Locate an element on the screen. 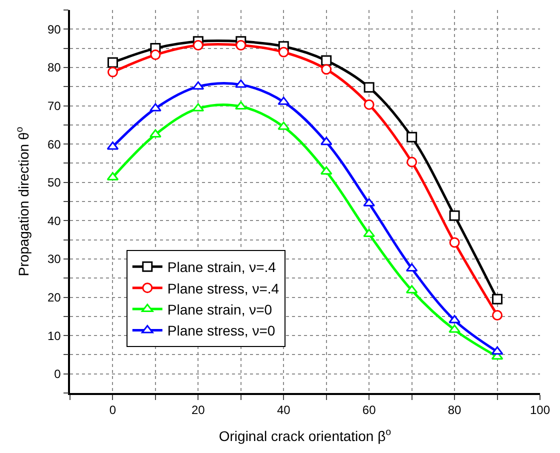 This screenshot has height=453, width=560. y-tick-label: 70 is located at coordinates (54, 105).